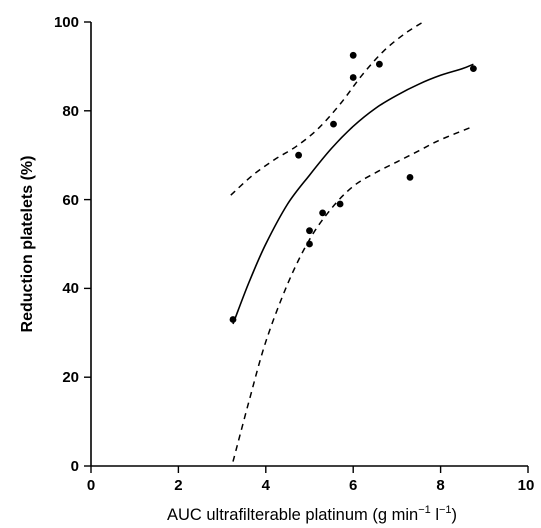  What do you see at coordinates (445, 510) in the screenshot?
I see `x-axis-title-sup2: −1` at bounding box center [445, 510].